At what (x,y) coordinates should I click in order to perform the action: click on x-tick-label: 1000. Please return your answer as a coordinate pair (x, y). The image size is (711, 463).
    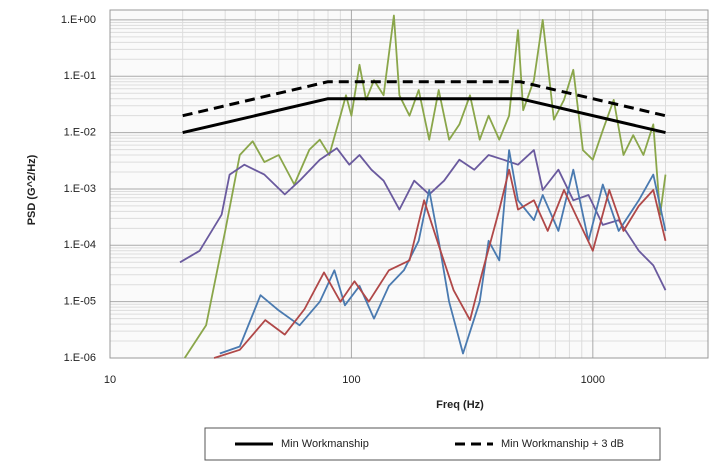
    Looking at the image, I should click on (593, 380).